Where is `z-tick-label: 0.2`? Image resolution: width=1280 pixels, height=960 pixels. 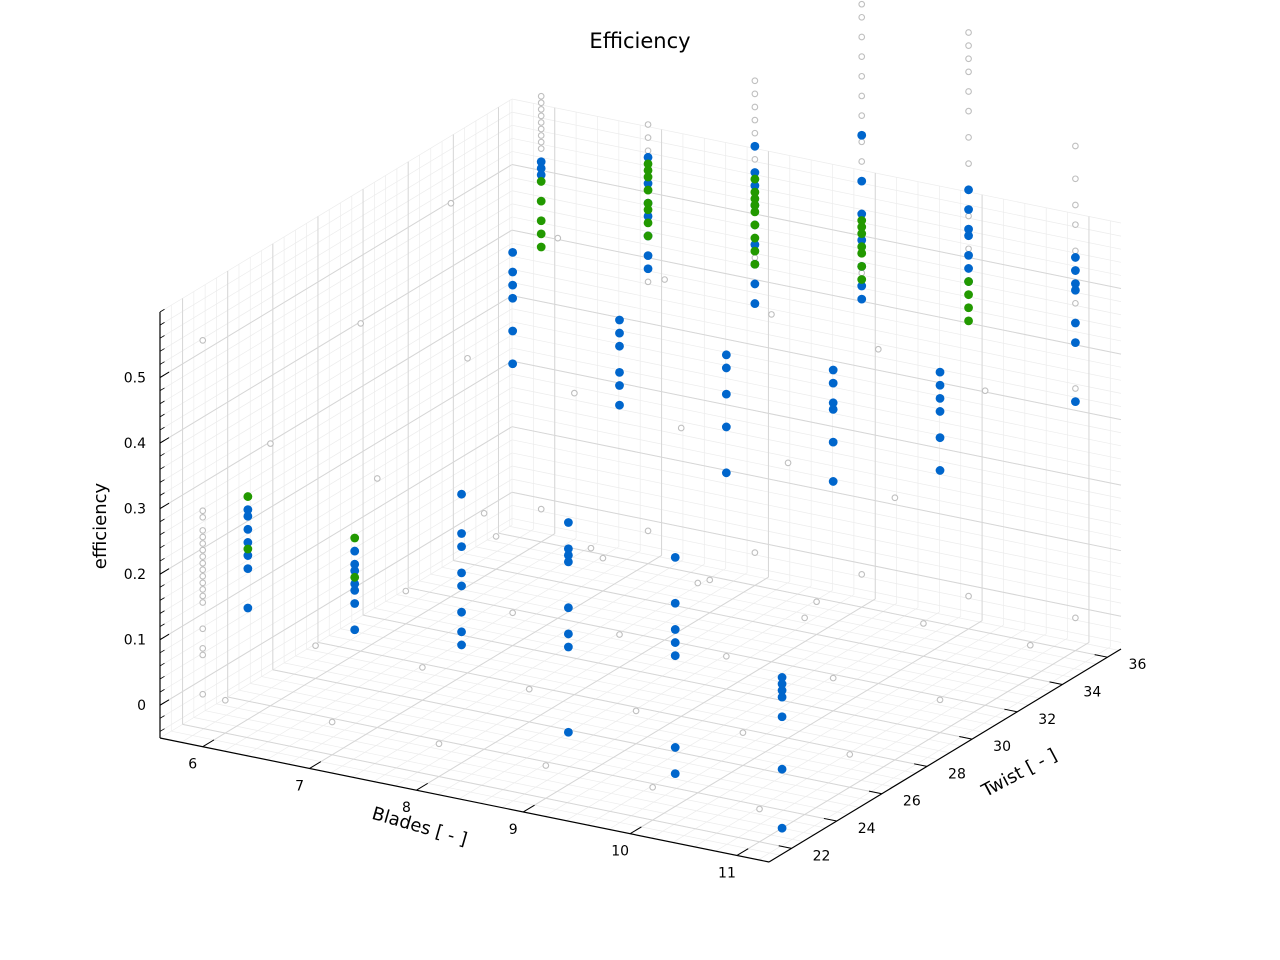 z-tick-label: 0.2 is located at coordinates (135, 575).